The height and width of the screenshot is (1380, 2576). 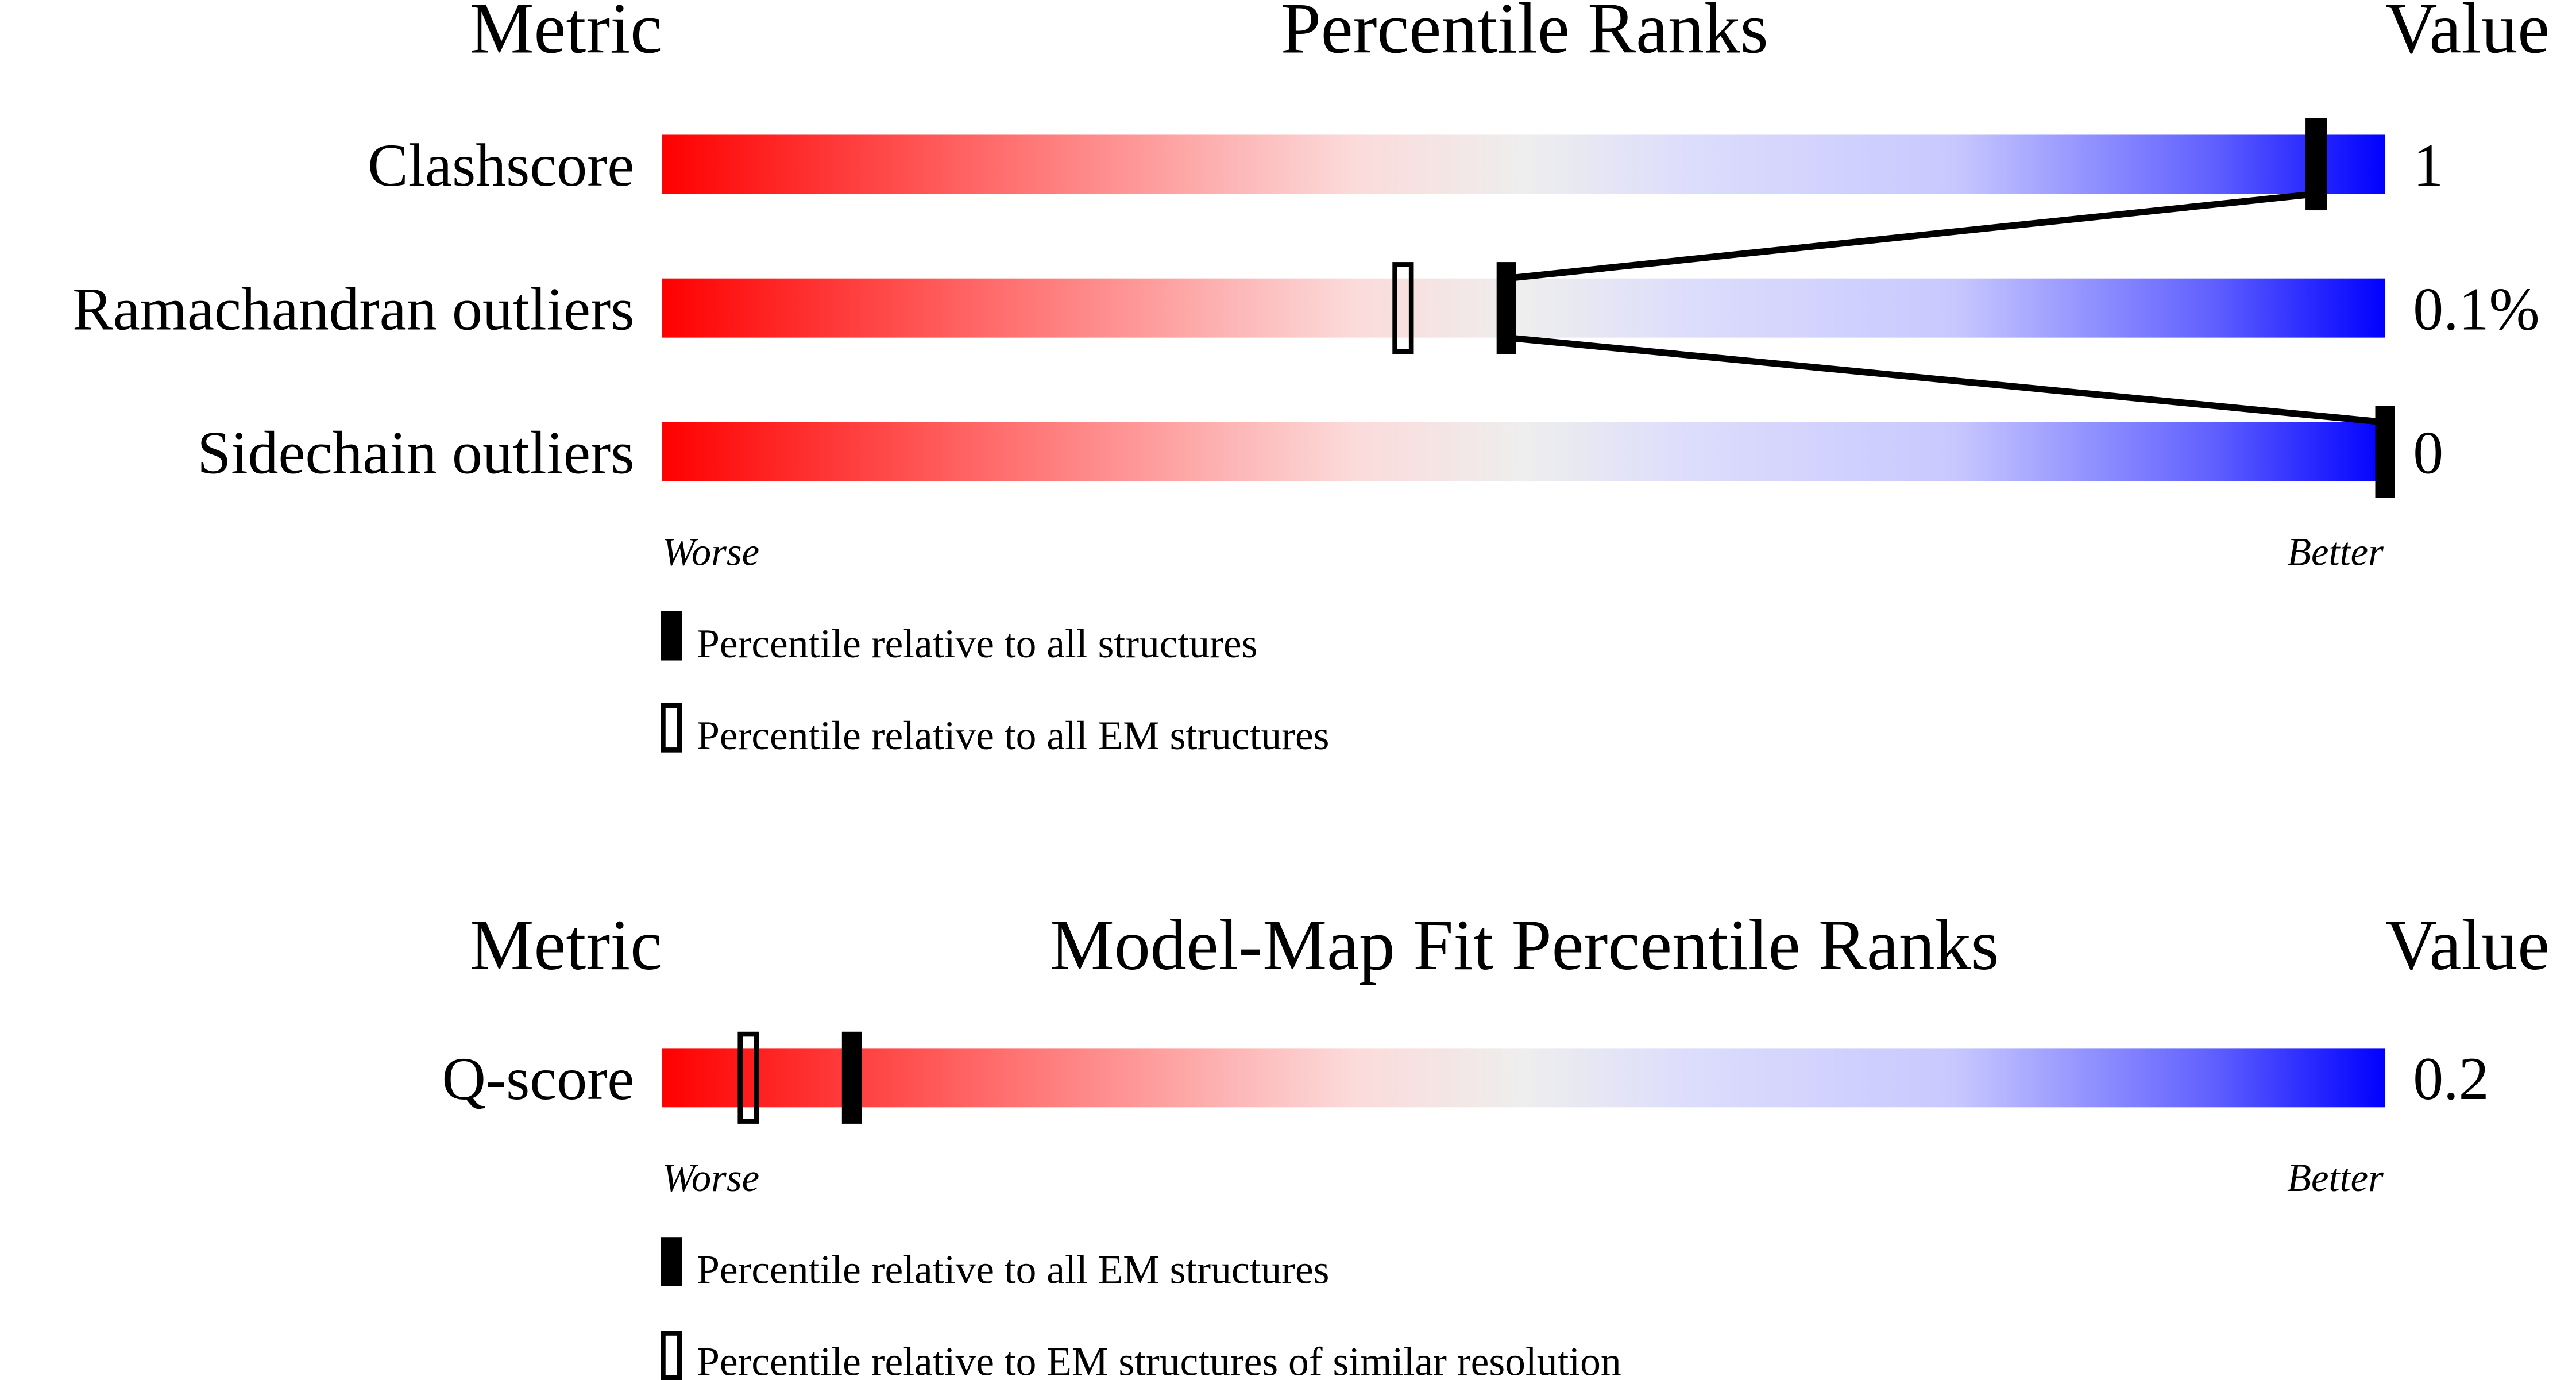 I want to click on legend-open-label: Percentile relative to all EM structures, so click(x=1013, y=735).